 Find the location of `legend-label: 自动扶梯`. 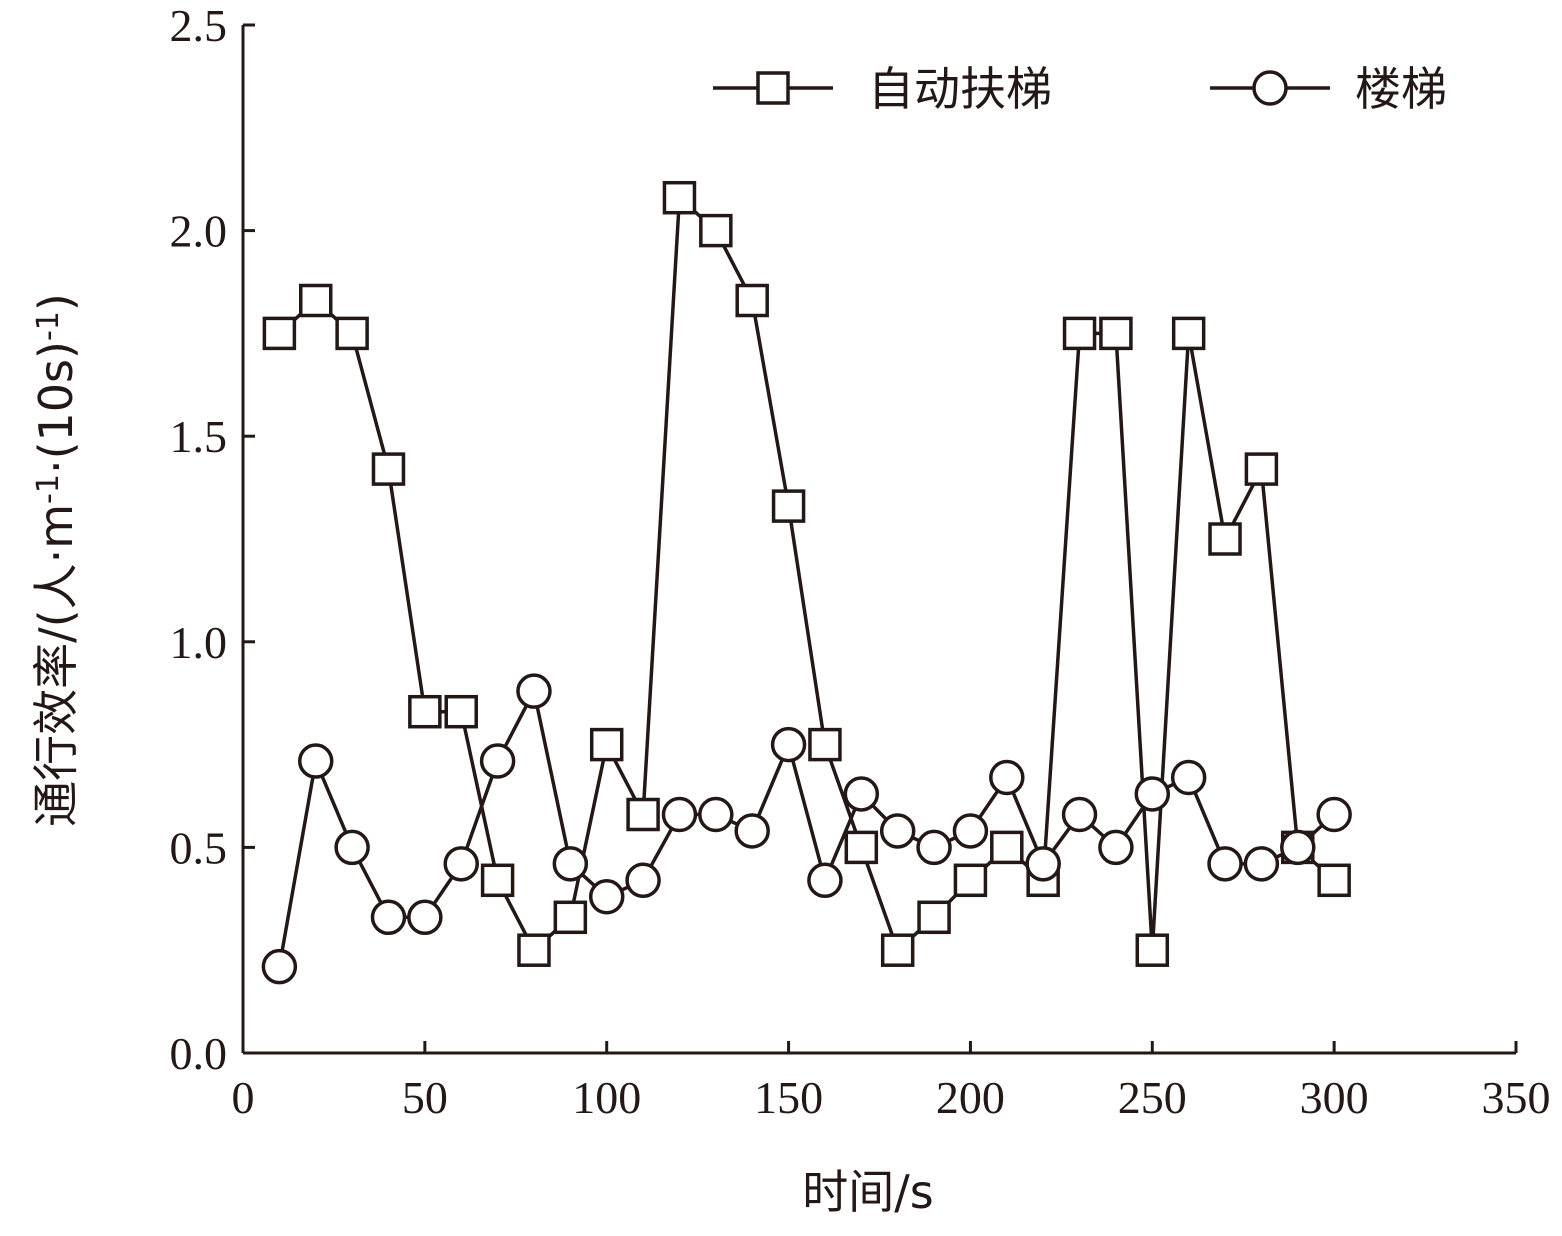

legend-label: 自动扶梯 is located at coordinates (960, 89).